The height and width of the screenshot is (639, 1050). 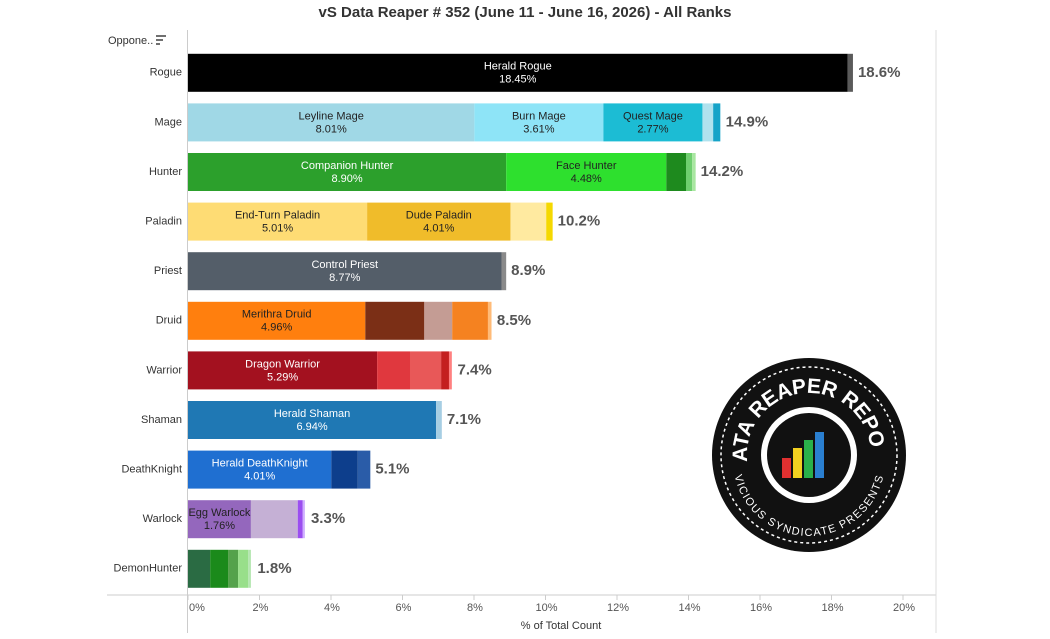 What do you see at coordinates (165, 172) in the screenshot?
I see `category-label: Hunter` at bounding box center [165, 172].